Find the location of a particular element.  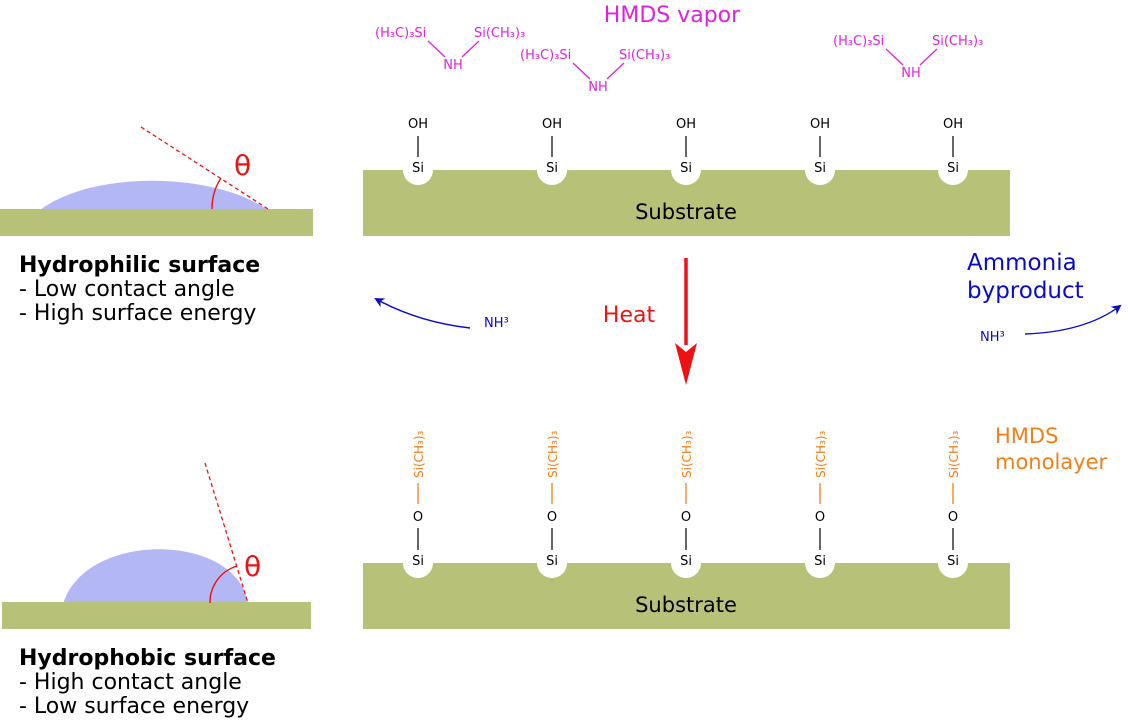

hydrophilic-droplet-figure: θ is located at coordinates (156, 181).